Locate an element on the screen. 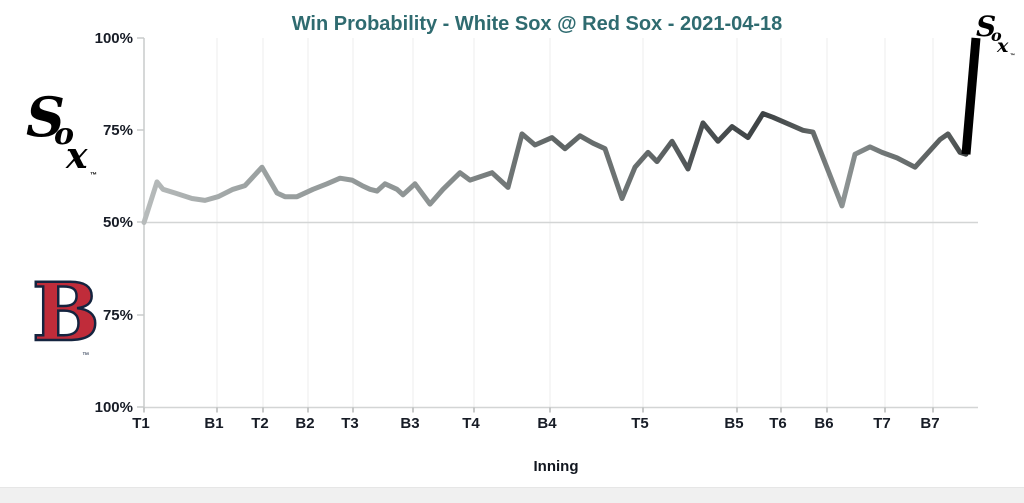  x-axis-tick-label: T1 is located at coordinates (141, 423).